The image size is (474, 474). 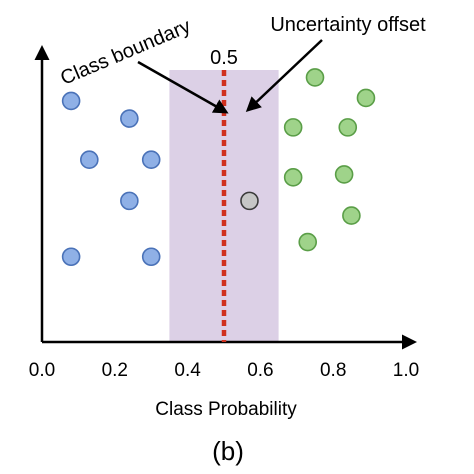 What do you see at coordinates (228, 451) in the screenshot?
I see `panel-label: (b)` at bounding box center [228, 451].